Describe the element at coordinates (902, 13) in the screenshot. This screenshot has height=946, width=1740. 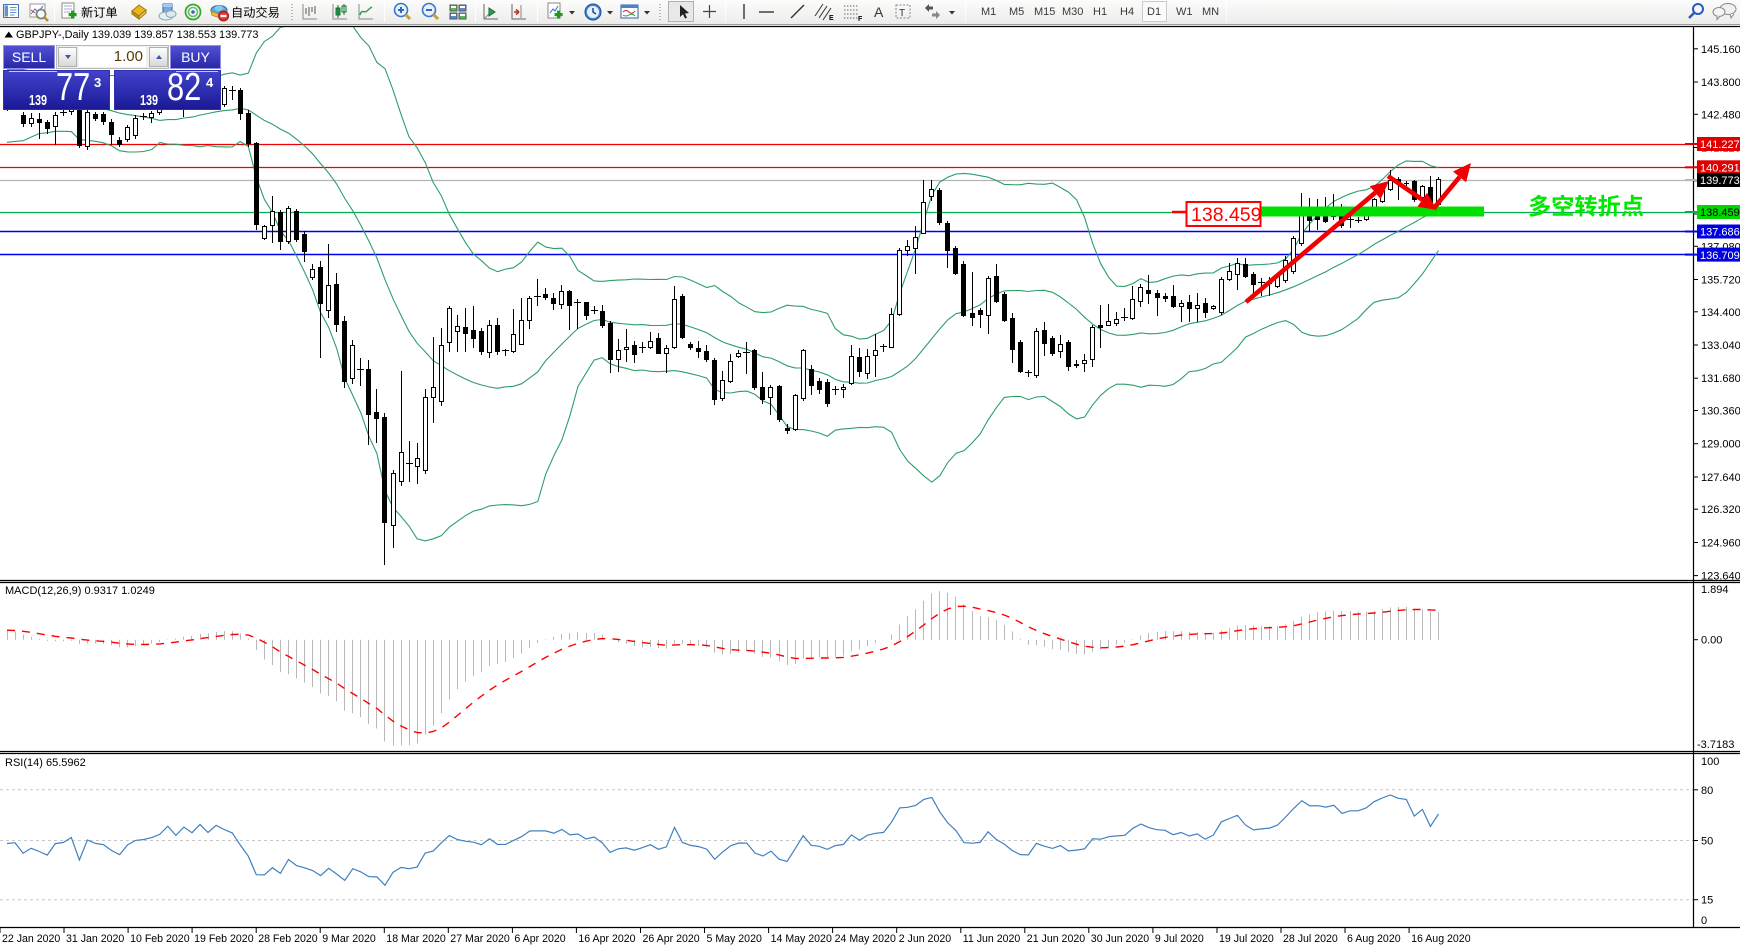
I see `svg-text: T` at that location.